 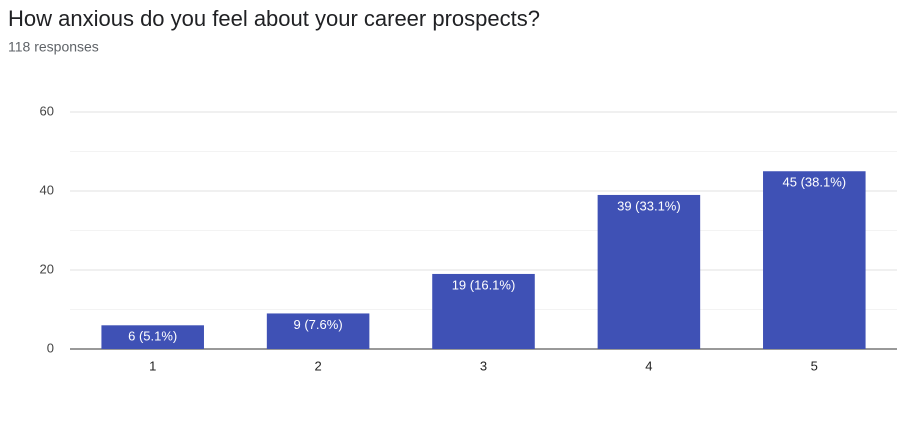 What do you see at coordinates (50, 347) in the screenshot?
I see `y-tick-label: 0` at bounding box center [50, 347].